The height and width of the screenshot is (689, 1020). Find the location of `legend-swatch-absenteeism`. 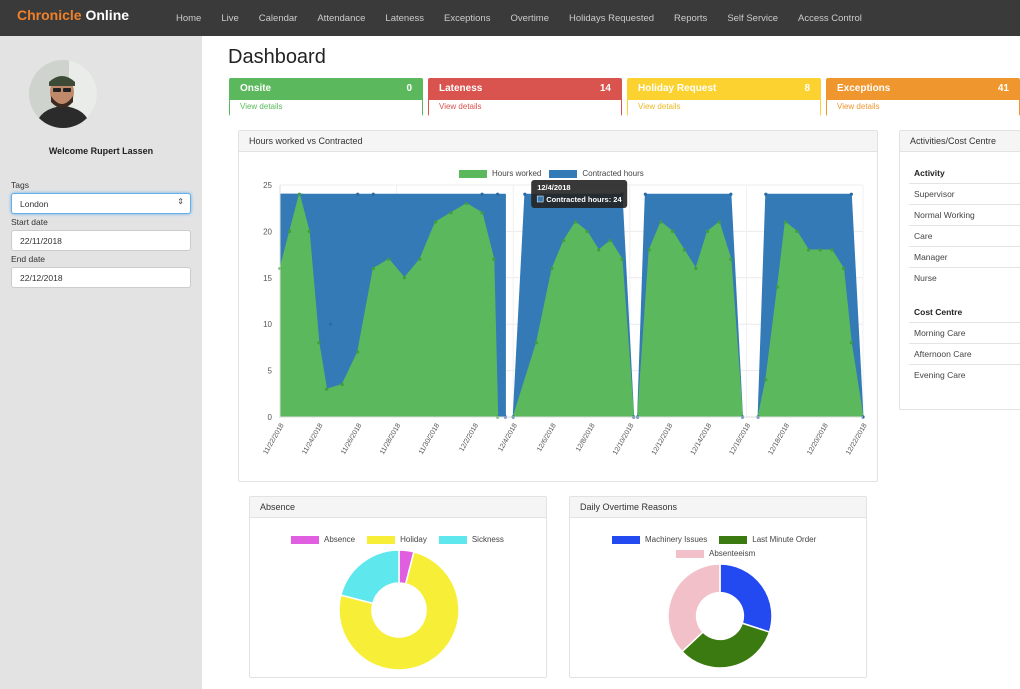

legend-swatch-absenteeism is located at coordinates (690, 553).